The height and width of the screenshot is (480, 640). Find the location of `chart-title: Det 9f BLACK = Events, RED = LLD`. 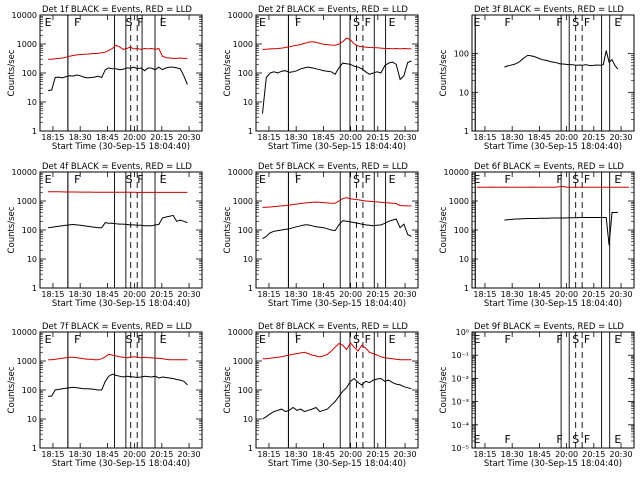

chart-title: Det 9f BLACK = Events, RED = LLD is located at coordinates (549, 327).